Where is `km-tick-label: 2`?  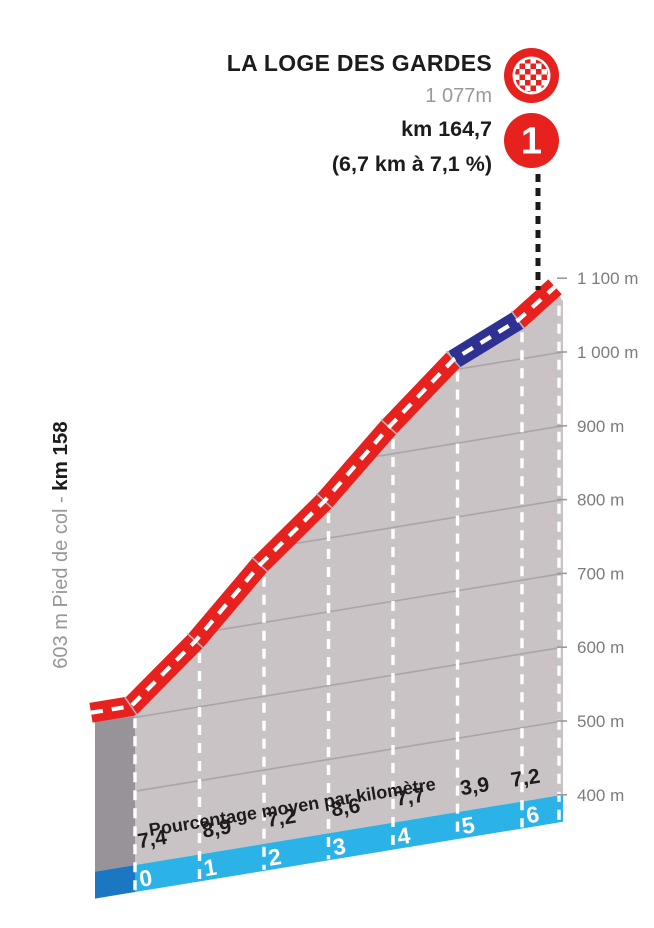
km-tick-label: 2 is located at coordinates (274, 857).